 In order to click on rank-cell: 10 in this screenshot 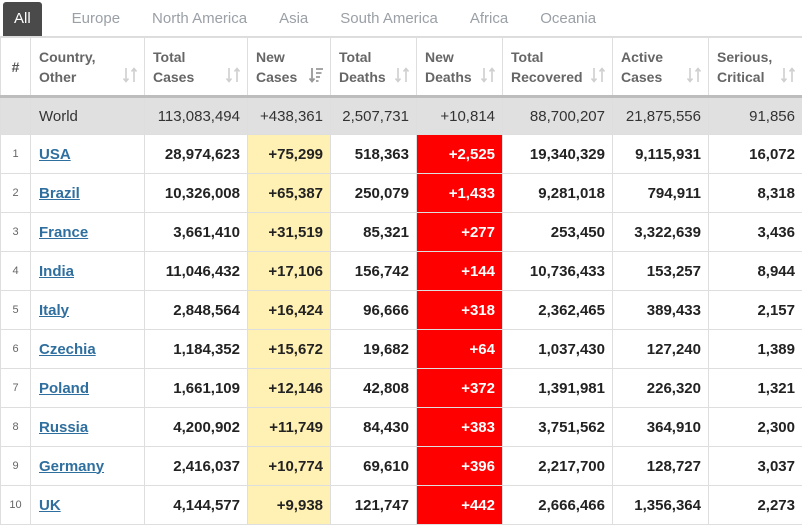, I will do `click(16, 505)`.